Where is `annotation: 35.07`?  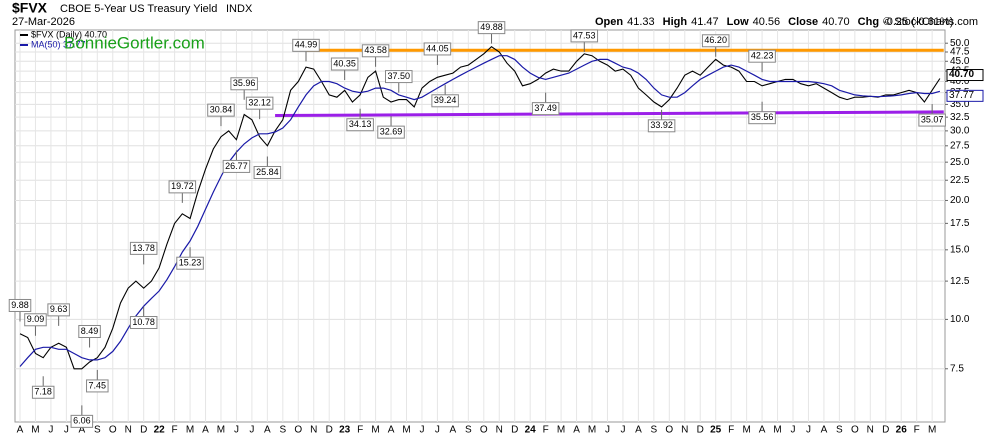
annotation: 35.07 is located at coordinates (932, 119).